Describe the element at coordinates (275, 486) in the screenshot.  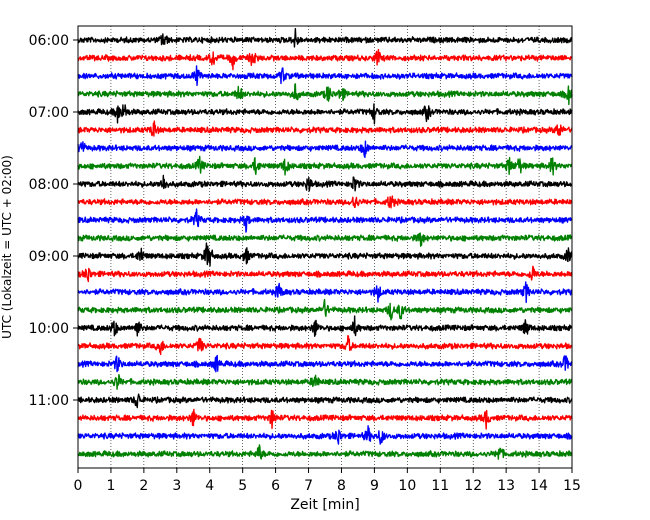
I see `x-tick-label-6: 6` at that location.